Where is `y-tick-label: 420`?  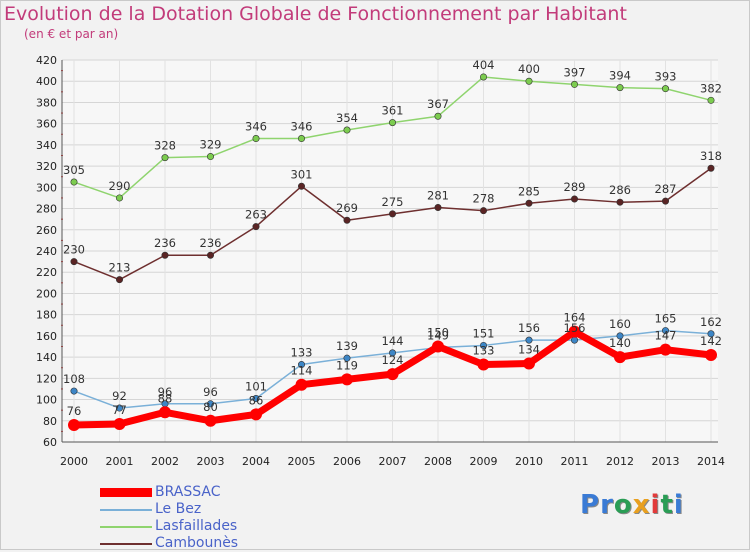 y-tick-label: 420 is located at coordinates (46, 60).